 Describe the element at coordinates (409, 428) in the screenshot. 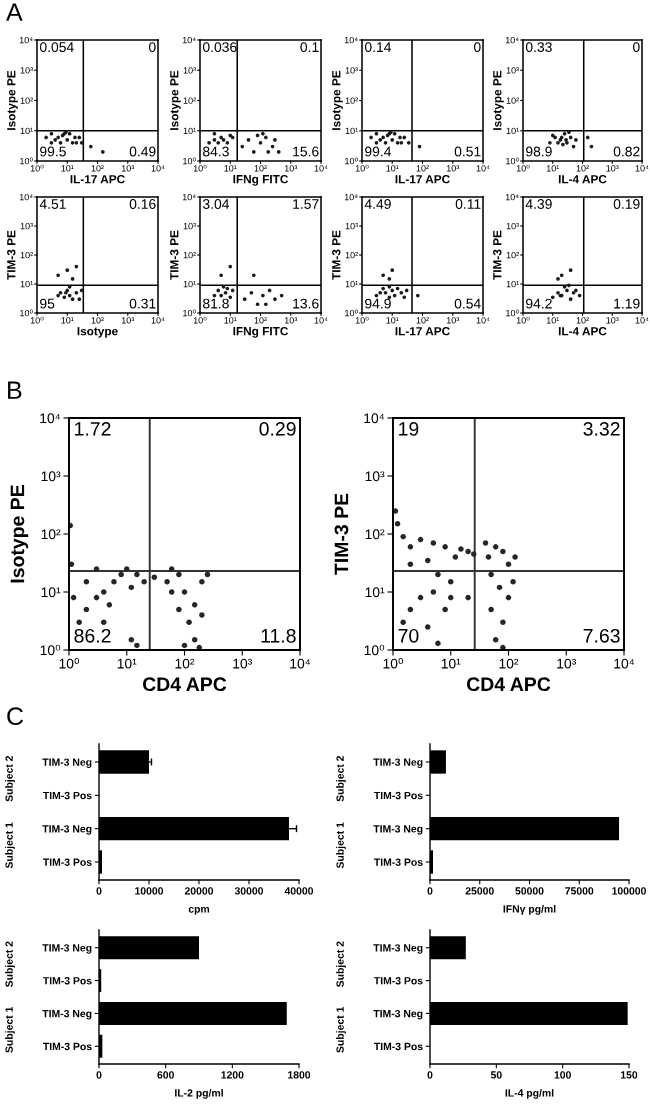

I see `annotation: 19` at that location.